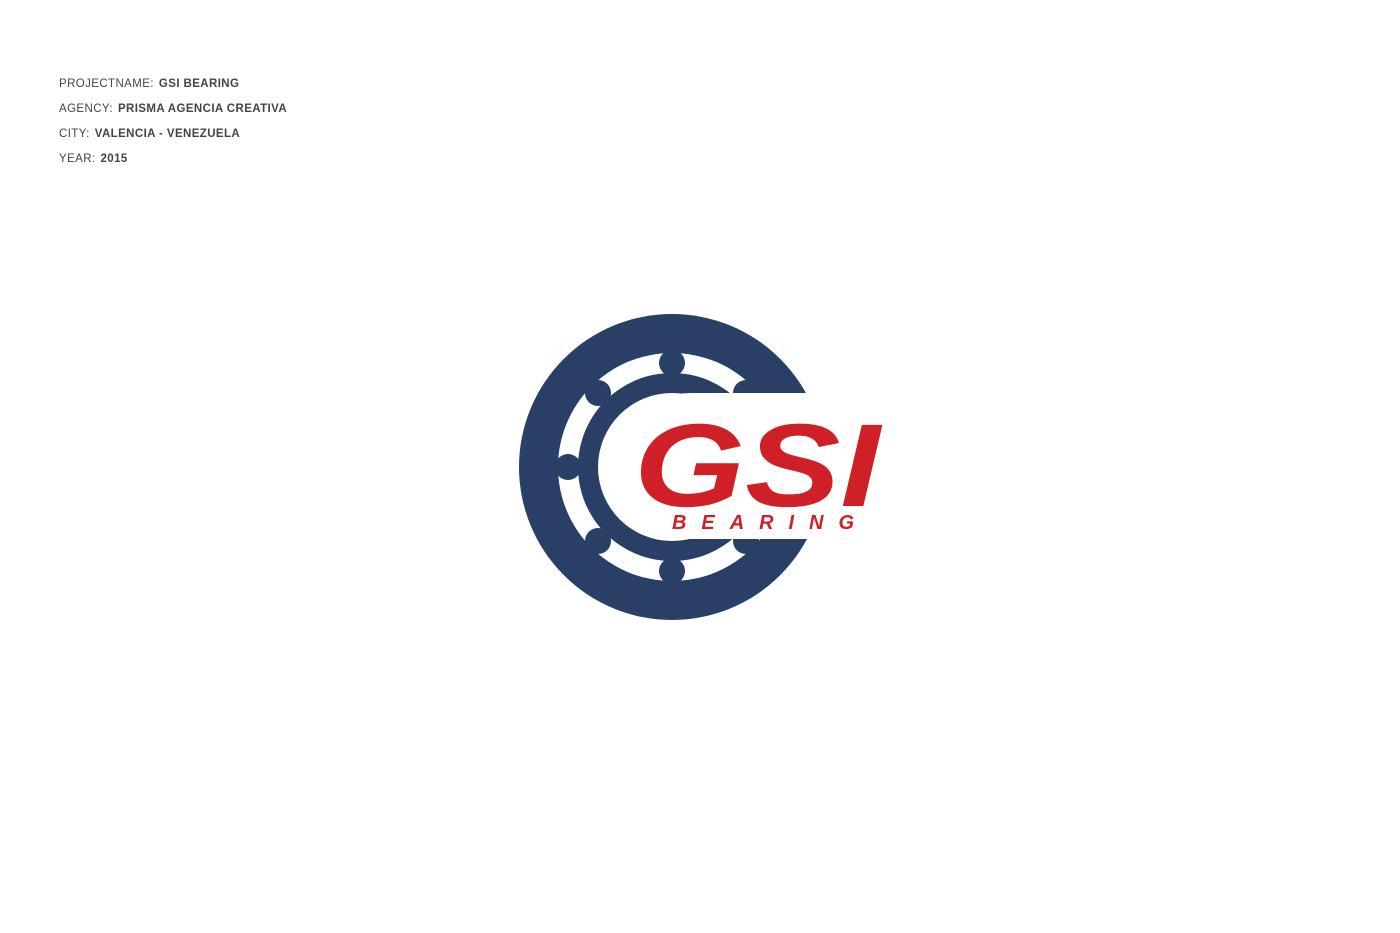 The image size is (1400, 933). Describe the element at coordinates (173, 163) in the screenshot. I see `year-row: YEAR: 2015` at that location.